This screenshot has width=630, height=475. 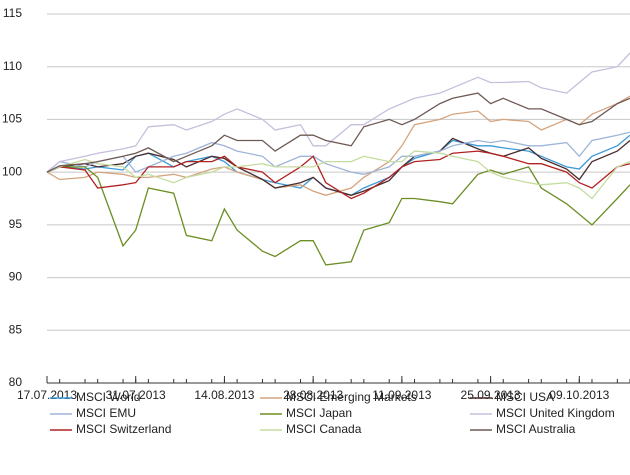 What do you see at coordinates (16, 329) in the screenshot?
I see `y-tick-label: 85` at bounding box center [16, 329].